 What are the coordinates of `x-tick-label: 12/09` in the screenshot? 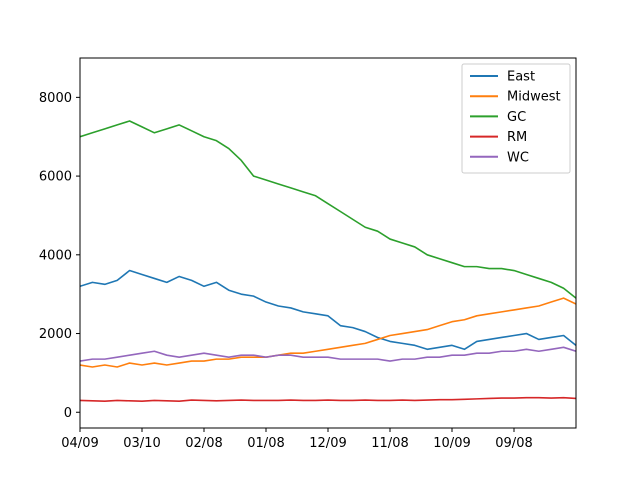 It's located at (327, 443).